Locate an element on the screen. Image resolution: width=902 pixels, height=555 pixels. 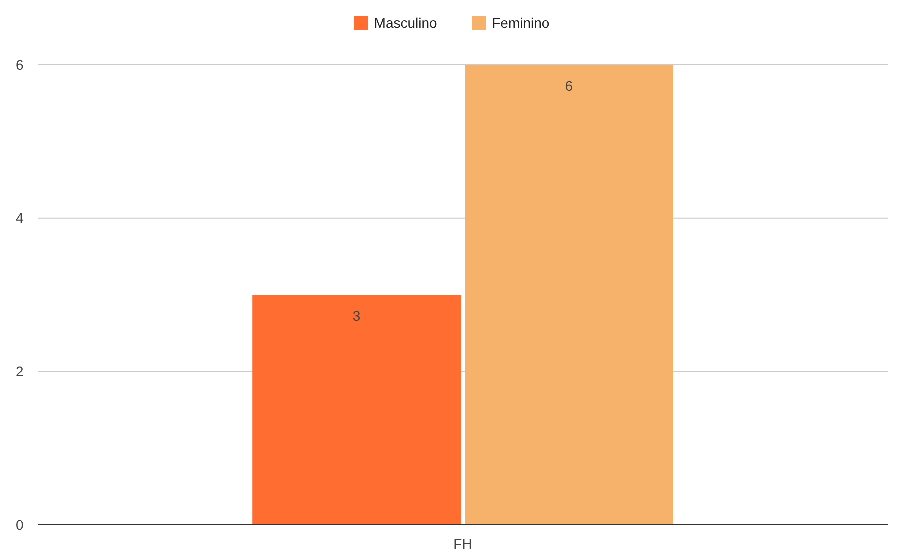
y-tick-label: 0 is located at coordinates (20, 524).